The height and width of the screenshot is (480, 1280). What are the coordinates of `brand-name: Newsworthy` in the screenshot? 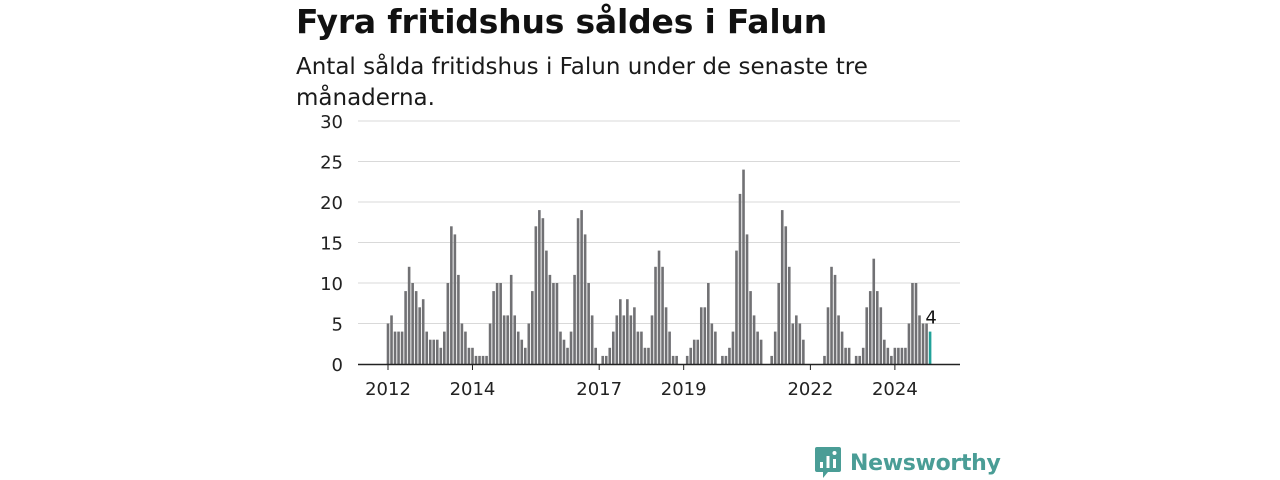 It's located at (925, 463).